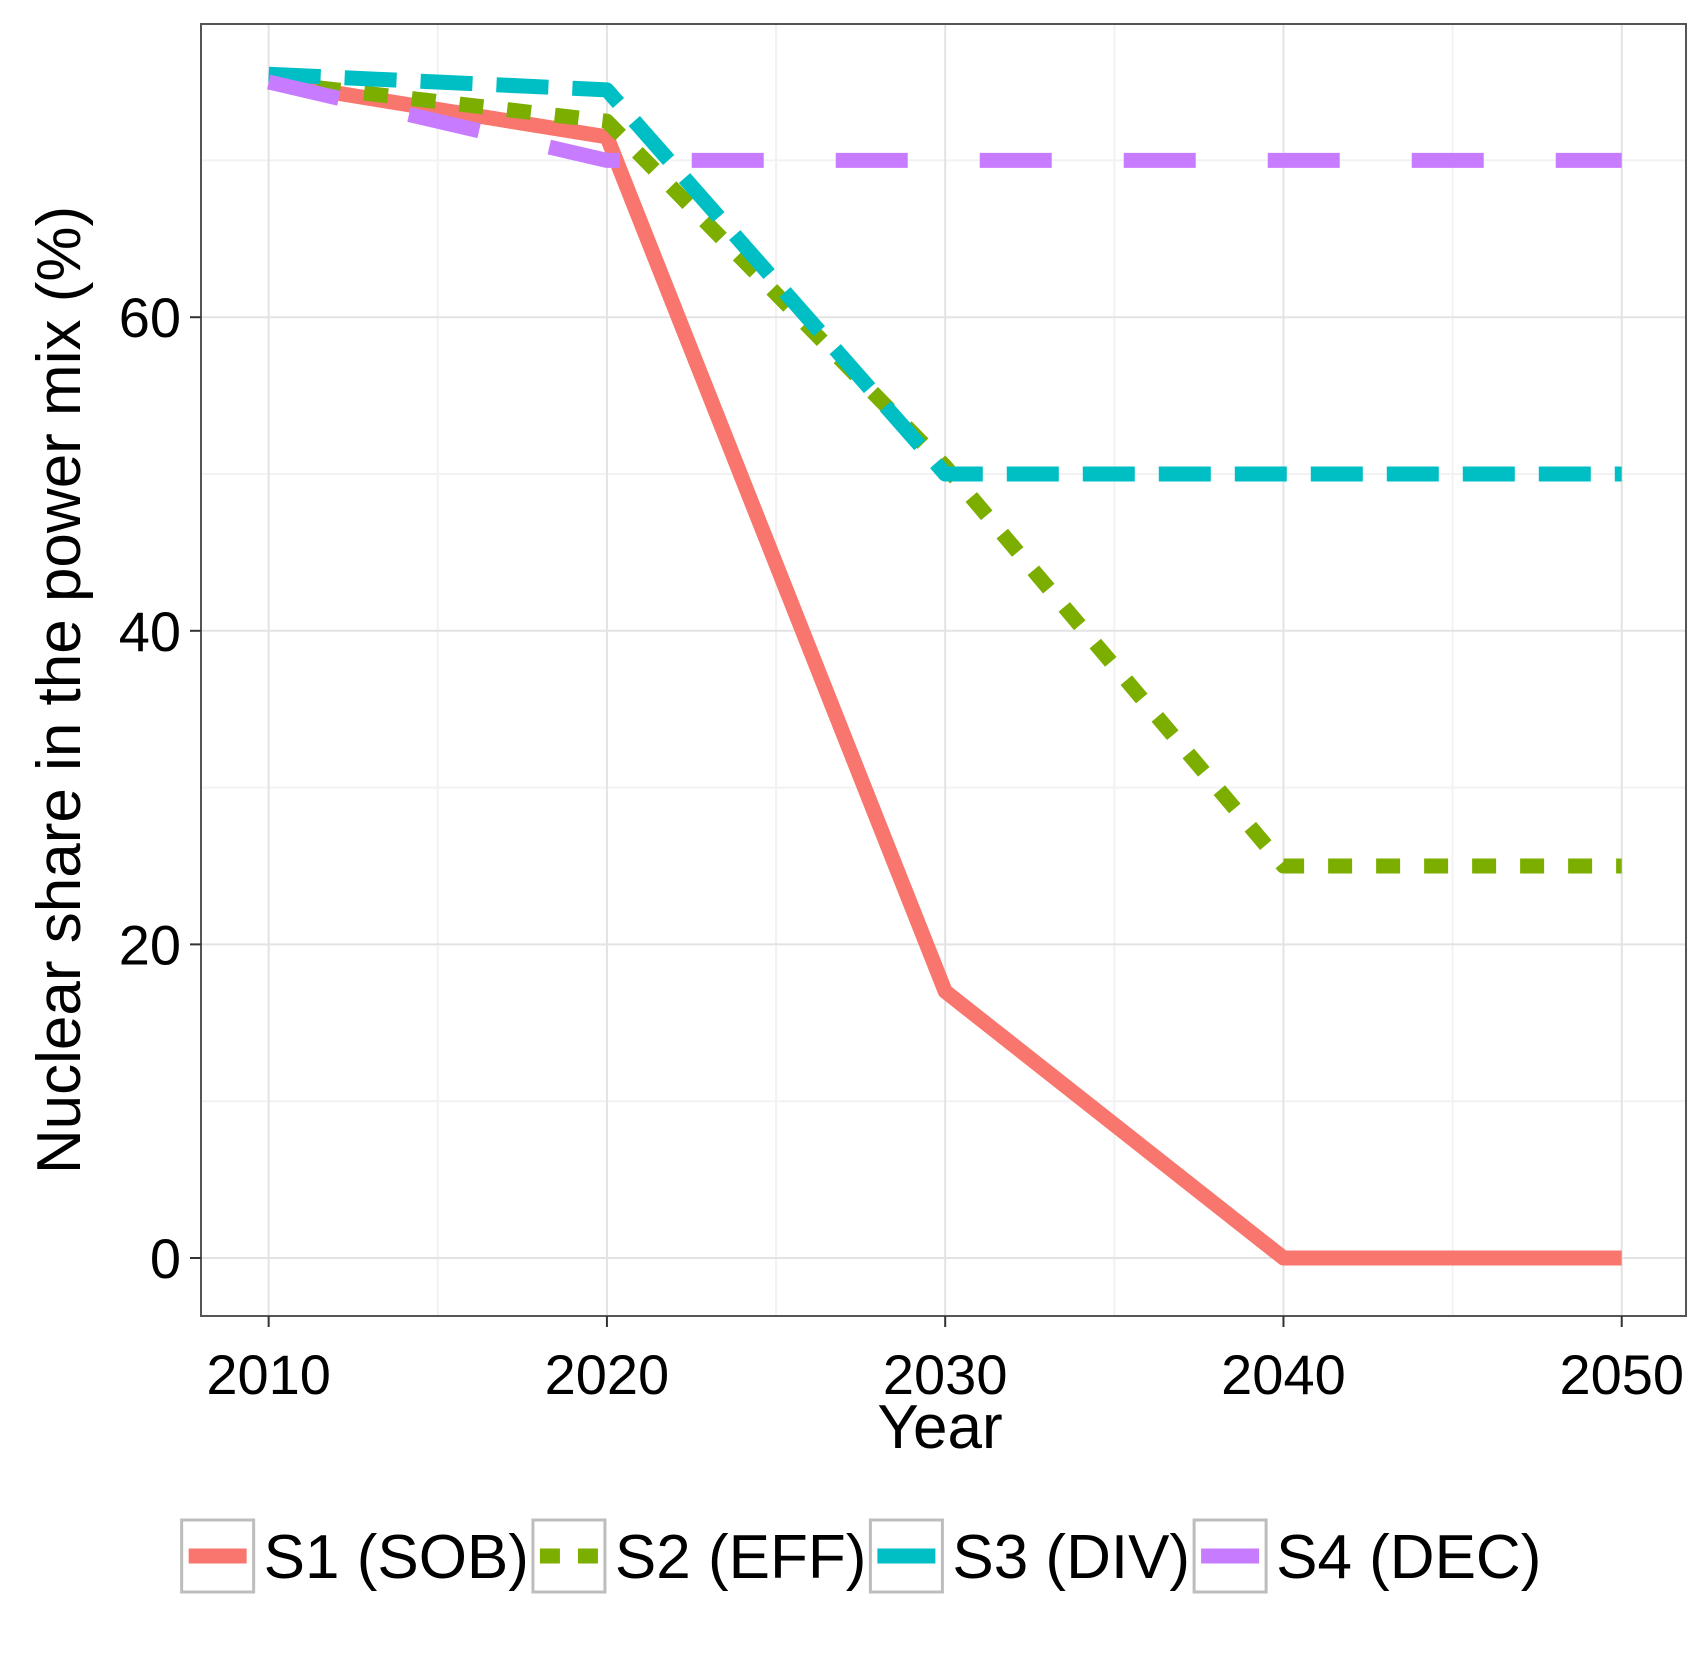 The image size is (1699, 1662). What do you see at coordinates (268, 1374) in the screenshot?
I see `x-tick-label: 2010` at bounding box center [268, 1374].